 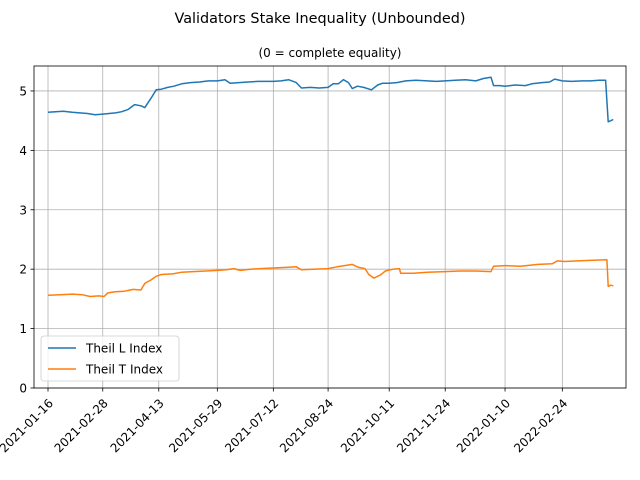 What do you see at coordinates (23, 389) in the screenshot?
I see `y-tick-label: 0` at bounding box center [23, 389].